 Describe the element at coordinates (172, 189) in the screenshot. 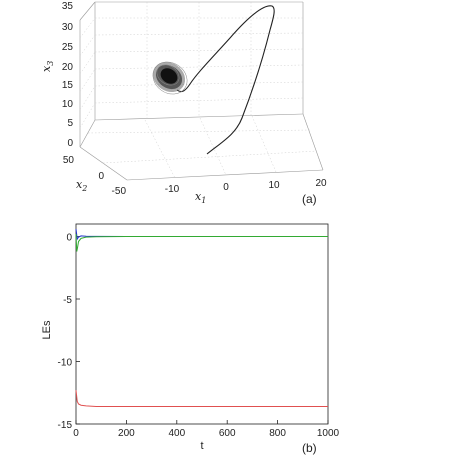

I see `x1-tick: -10` at that location.